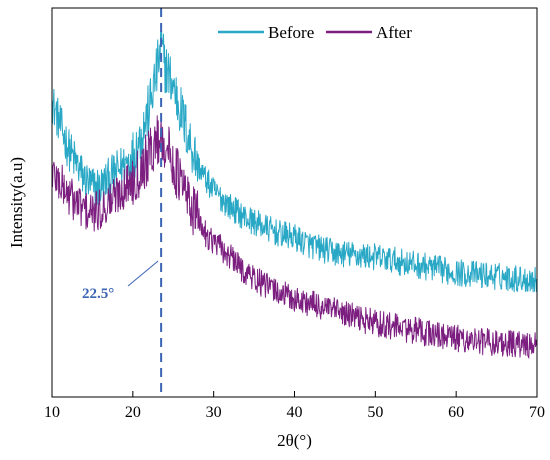 This screenshot has width=550, height=460. I want to click on legend: Before After, so click(315, 32).